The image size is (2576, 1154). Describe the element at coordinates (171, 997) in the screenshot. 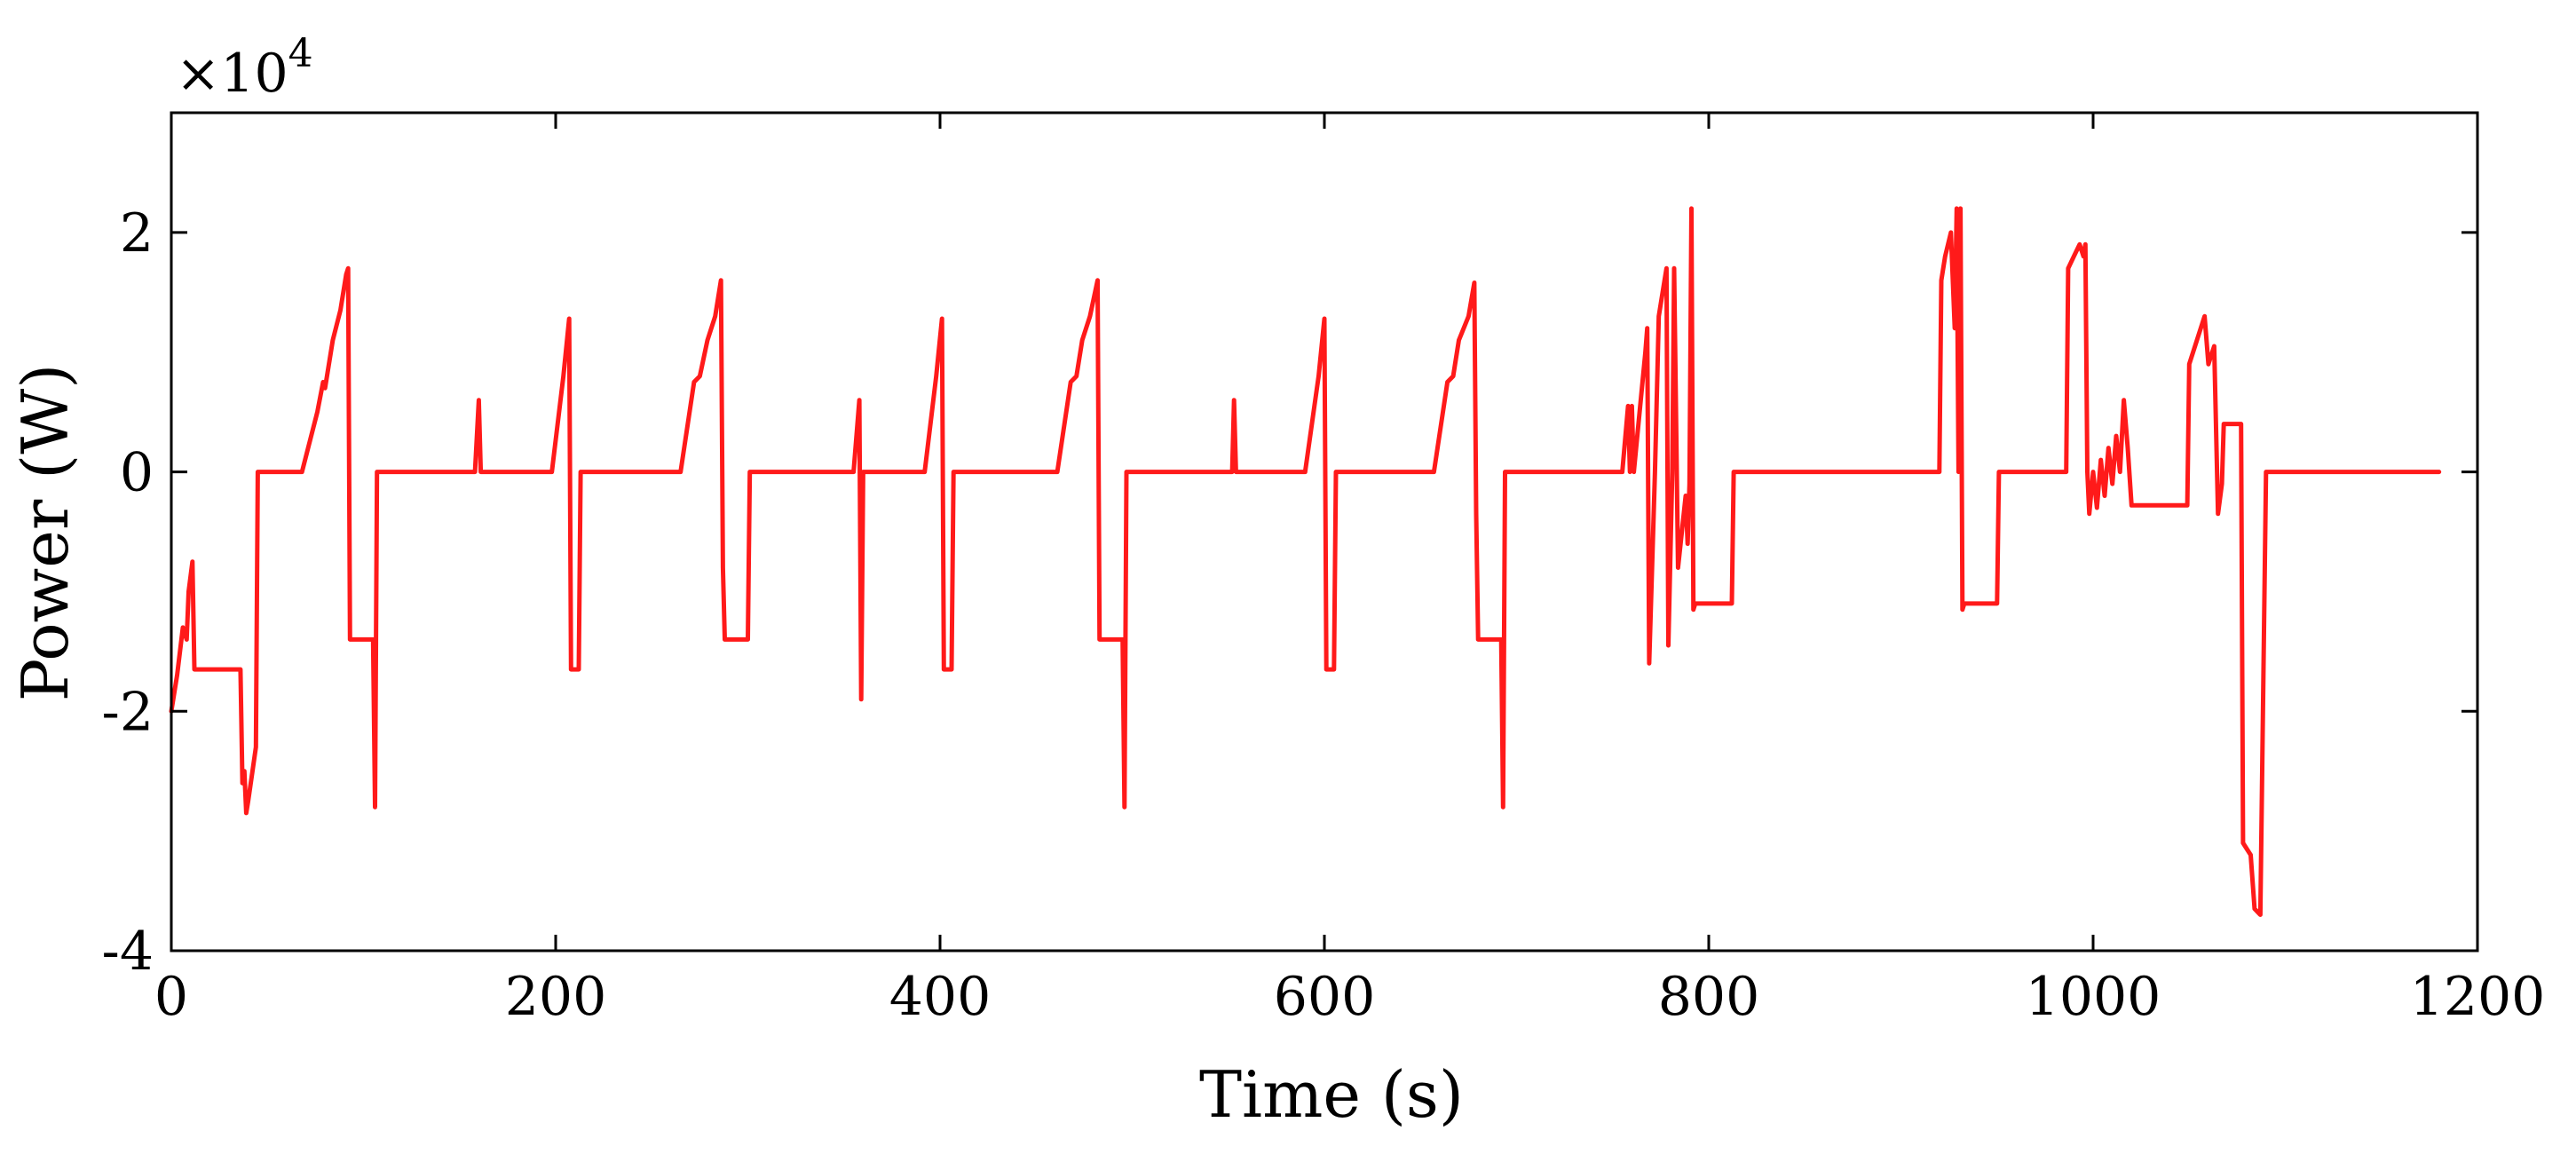

I see `x-tick-label: 0` at that location.